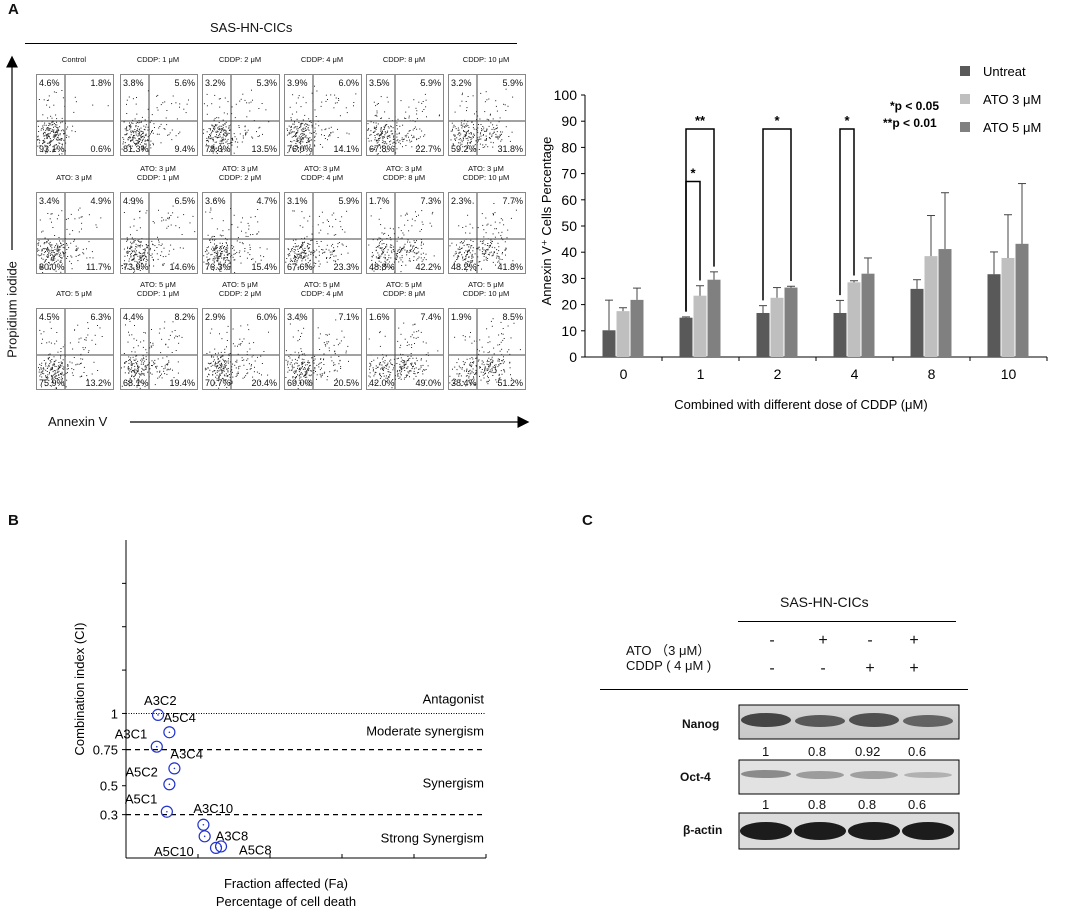  Describe the element at coordinates (52, 149) in the screenshot. I see `quadrant-percent: 93.1%` at that location.